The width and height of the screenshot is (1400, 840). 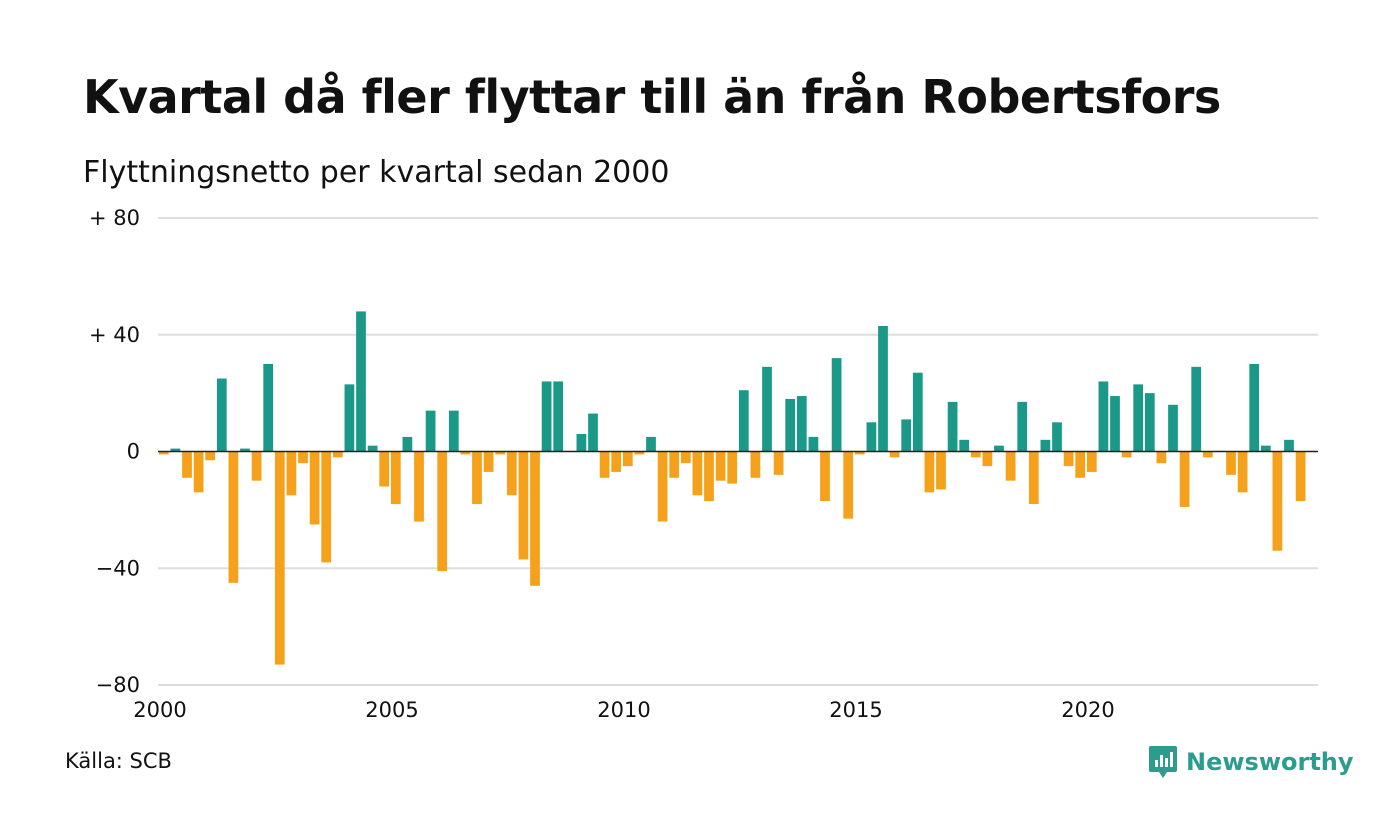 I want to click on x-tick-label: 2020, so click(x=1087, y=710).